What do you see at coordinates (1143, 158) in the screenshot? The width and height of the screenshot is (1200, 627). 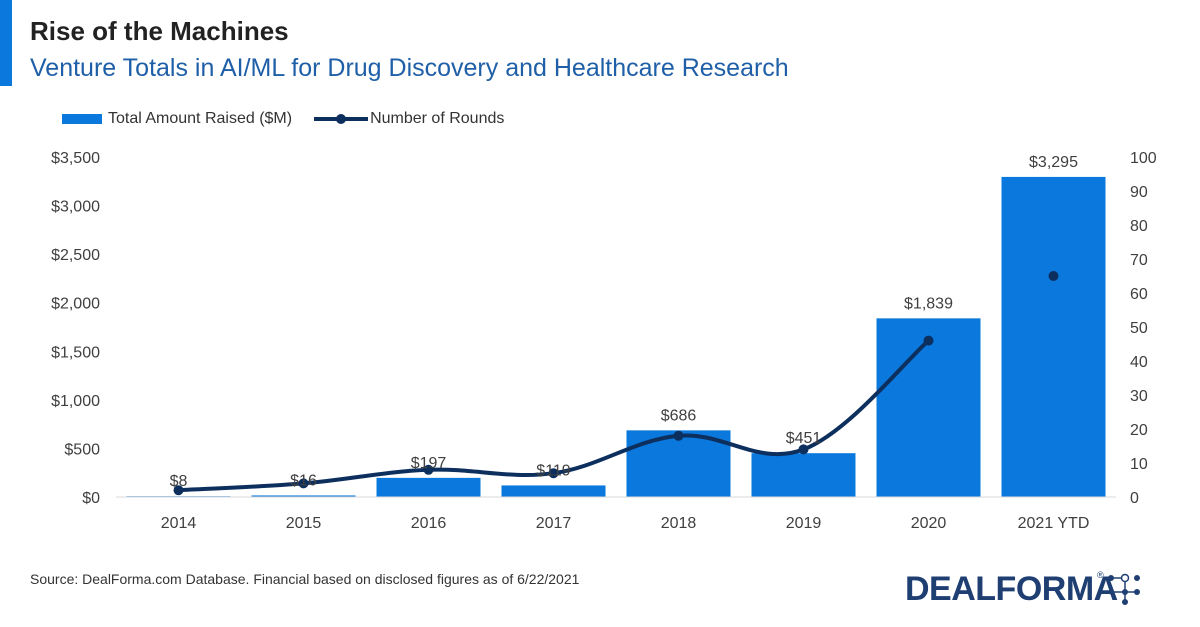 I see `y-right-tick-label: 100` at bounding box center [1143, 158].